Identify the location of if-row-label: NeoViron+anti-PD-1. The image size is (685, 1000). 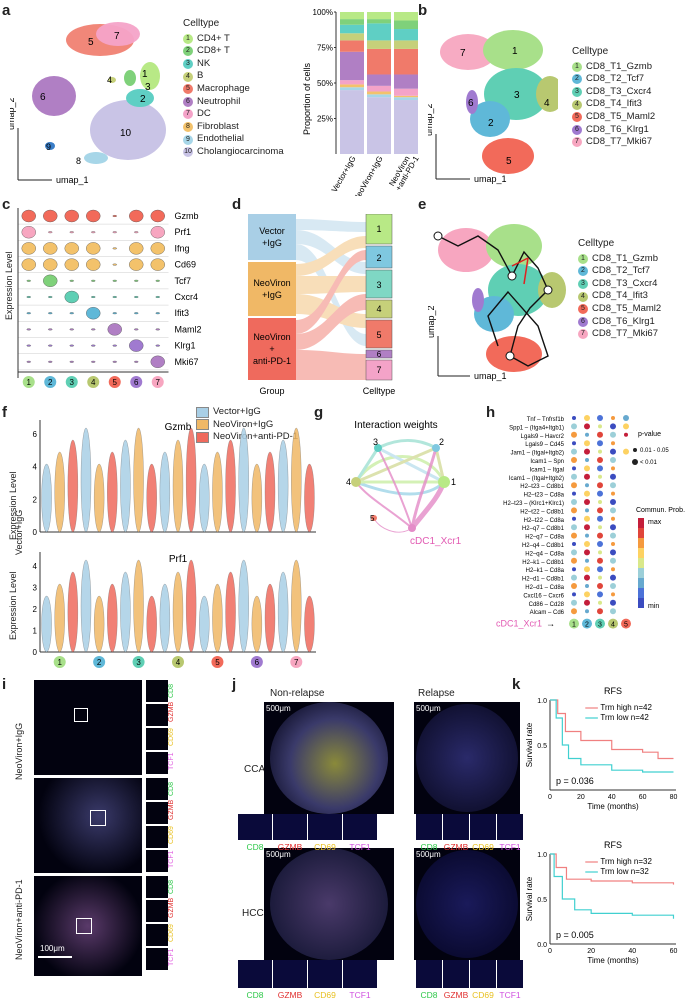
(19, 919).